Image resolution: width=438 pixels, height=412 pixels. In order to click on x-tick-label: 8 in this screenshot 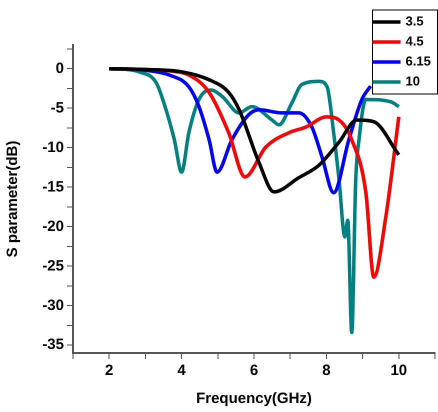, I will do `click(326, 371)`.